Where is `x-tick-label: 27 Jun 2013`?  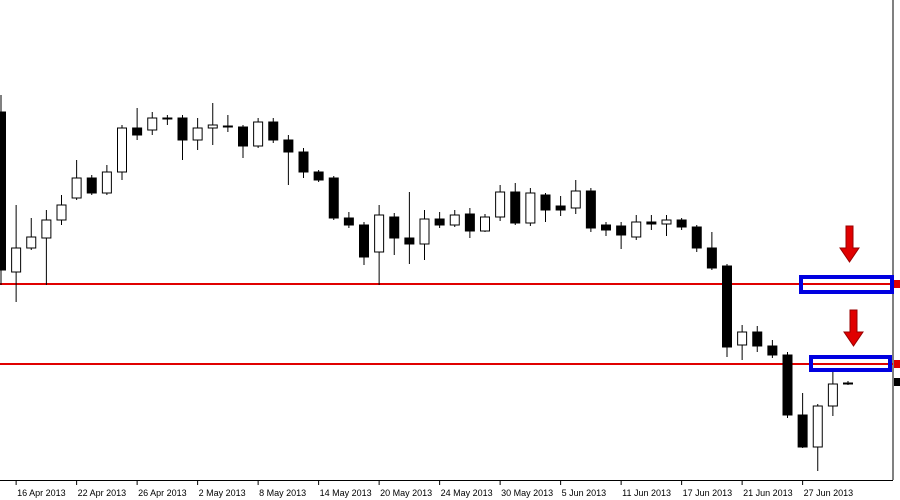 x-tick-label: 27 Jun 2013 is located at coordinates (829, 493).